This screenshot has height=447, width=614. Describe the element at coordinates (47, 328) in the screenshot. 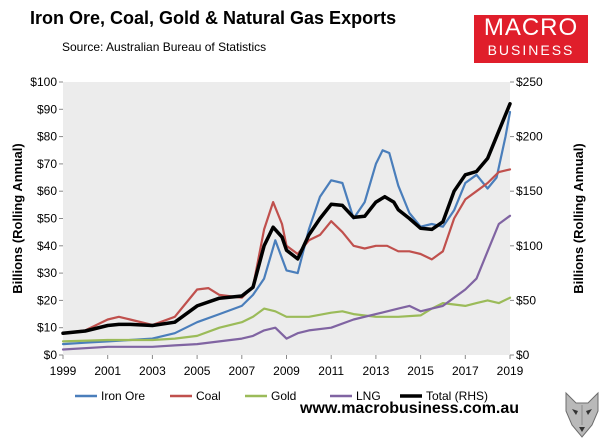

I see `y-tick-label: $10` at that location.